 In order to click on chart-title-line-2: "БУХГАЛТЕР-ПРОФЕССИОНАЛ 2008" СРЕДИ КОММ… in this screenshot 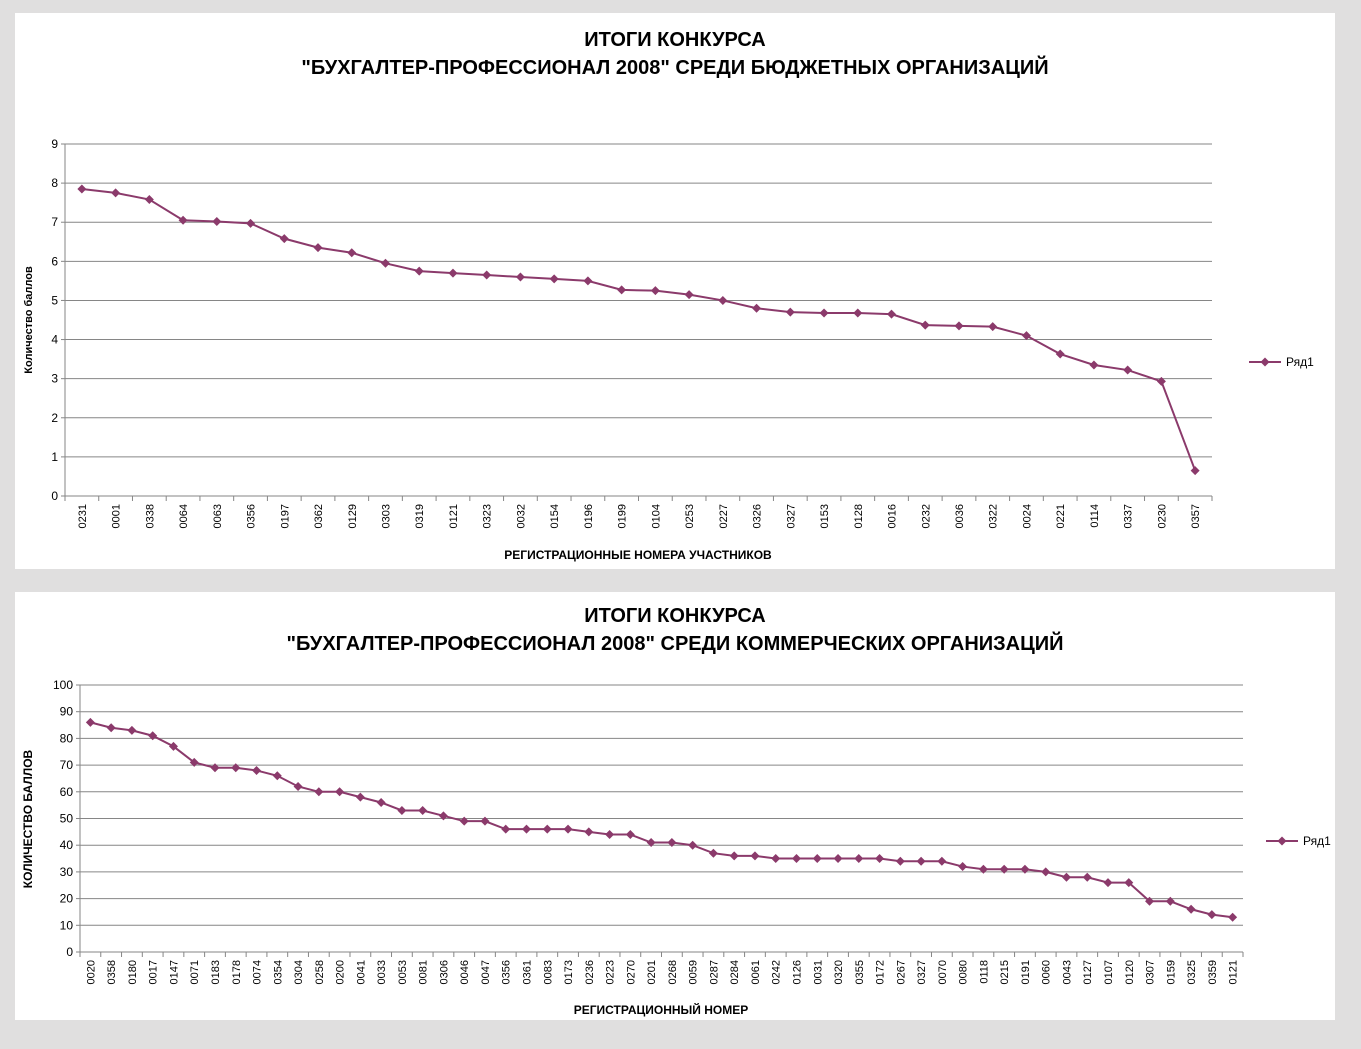, I will do `click(675, 644)`.